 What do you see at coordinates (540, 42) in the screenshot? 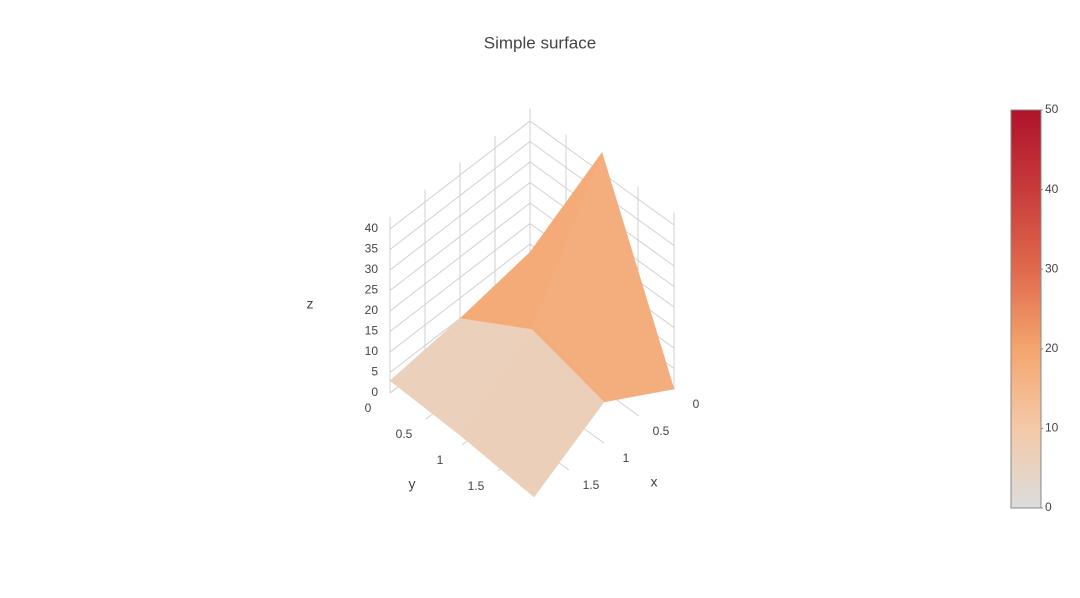
I see `chart-title: Simple surface` at bounding box center [540, 42].